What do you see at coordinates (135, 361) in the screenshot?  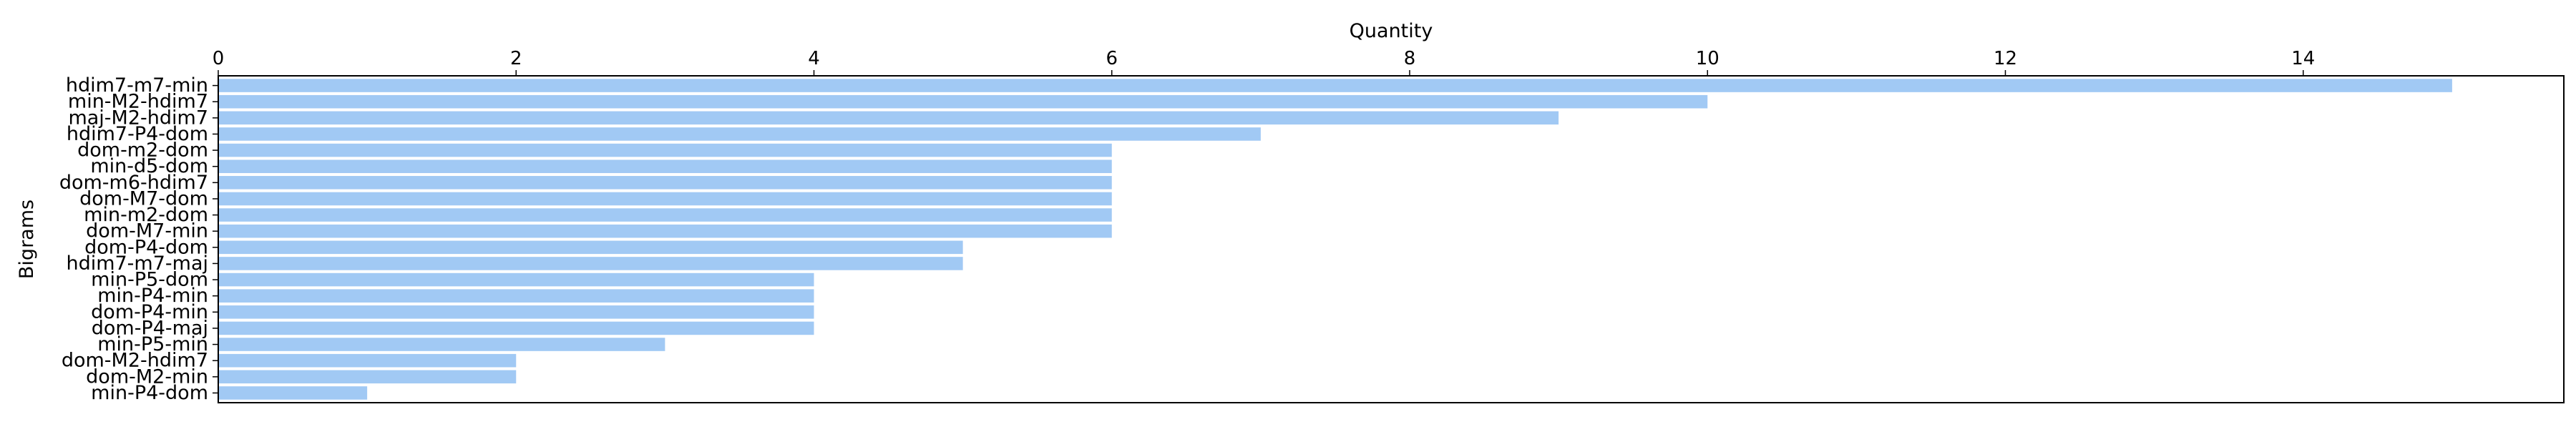 I see `category-label: dom-M2-hdim7` at bounding box center [135, 361].